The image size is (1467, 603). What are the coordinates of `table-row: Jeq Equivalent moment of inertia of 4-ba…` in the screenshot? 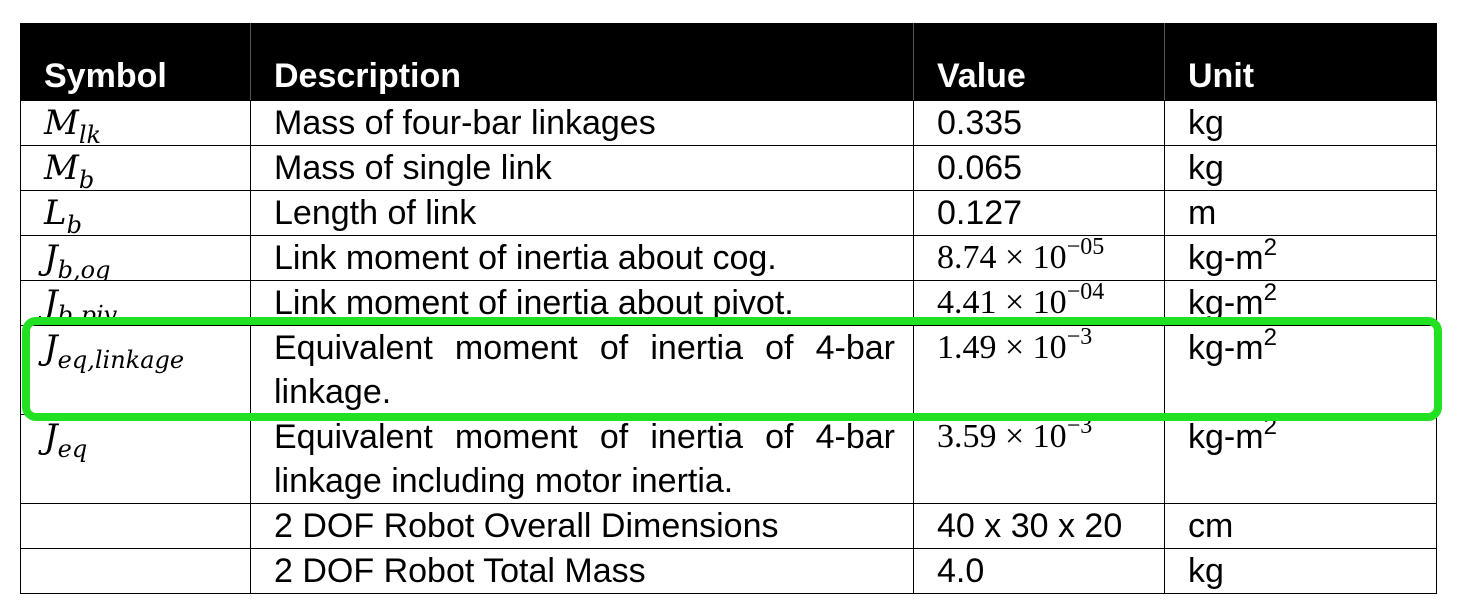 It's located at (728, 459).